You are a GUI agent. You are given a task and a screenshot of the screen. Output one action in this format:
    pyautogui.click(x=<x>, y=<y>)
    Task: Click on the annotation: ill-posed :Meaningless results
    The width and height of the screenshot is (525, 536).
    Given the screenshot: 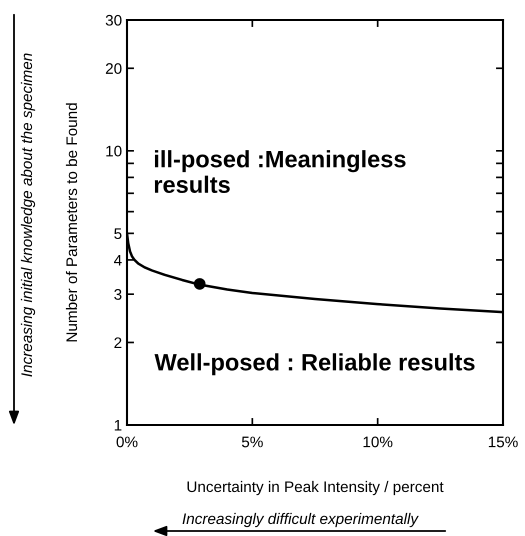 What is the action you would take?
    pyautogui.click(x=280, y=172)
    